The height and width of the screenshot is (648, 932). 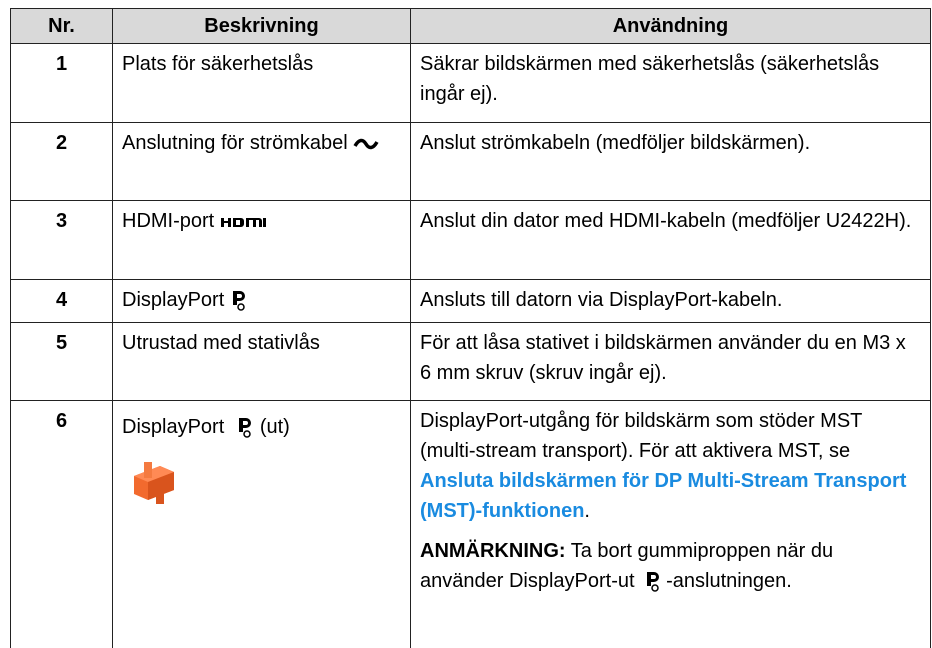 What do you see at coordinates (261, 161) in the screenshot?
I see `description-cell: Anslutning för strömkabel` at bounding box center [261, 161].